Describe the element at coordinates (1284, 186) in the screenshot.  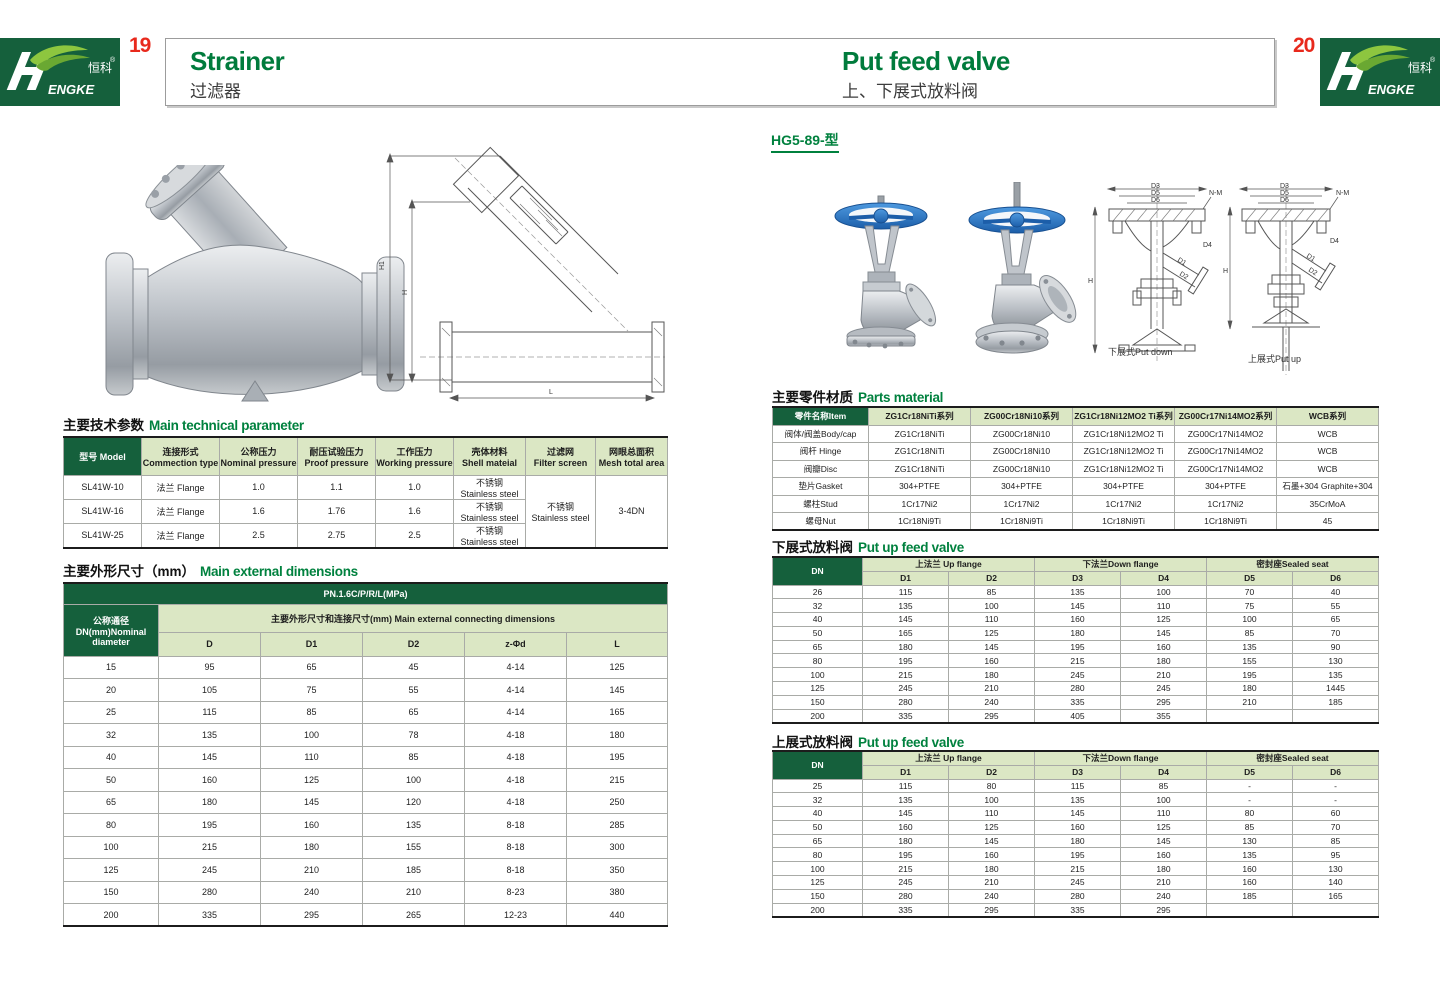
I see `svg-text: D3` at that location.